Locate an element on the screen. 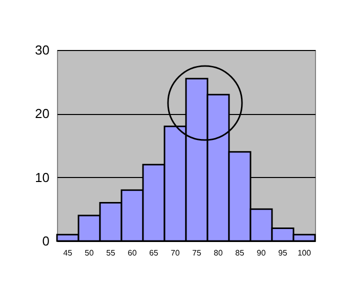  y-tick-label: 10 is located at coordinates (42, 177).